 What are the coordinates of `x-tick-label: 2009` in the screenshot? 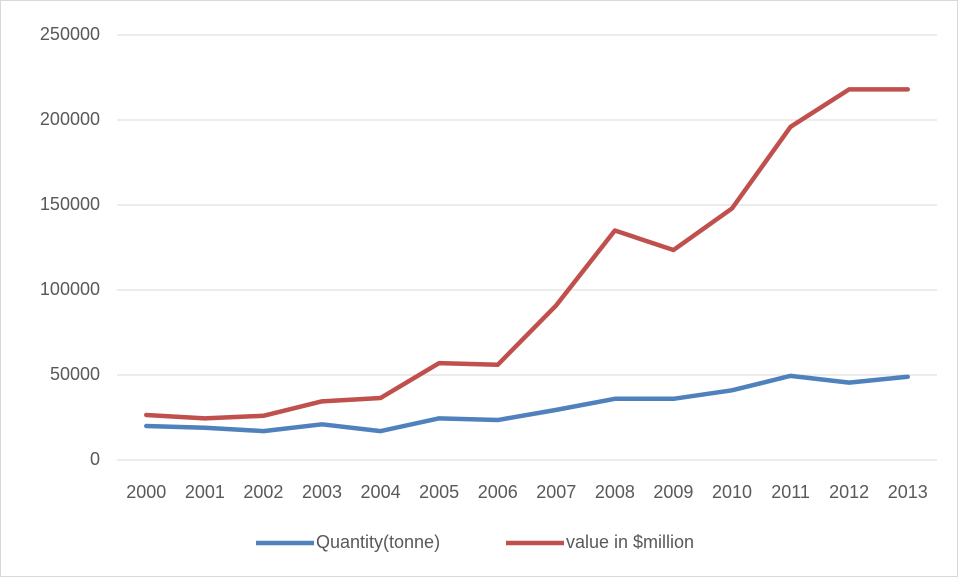 It's located at (673, 492).